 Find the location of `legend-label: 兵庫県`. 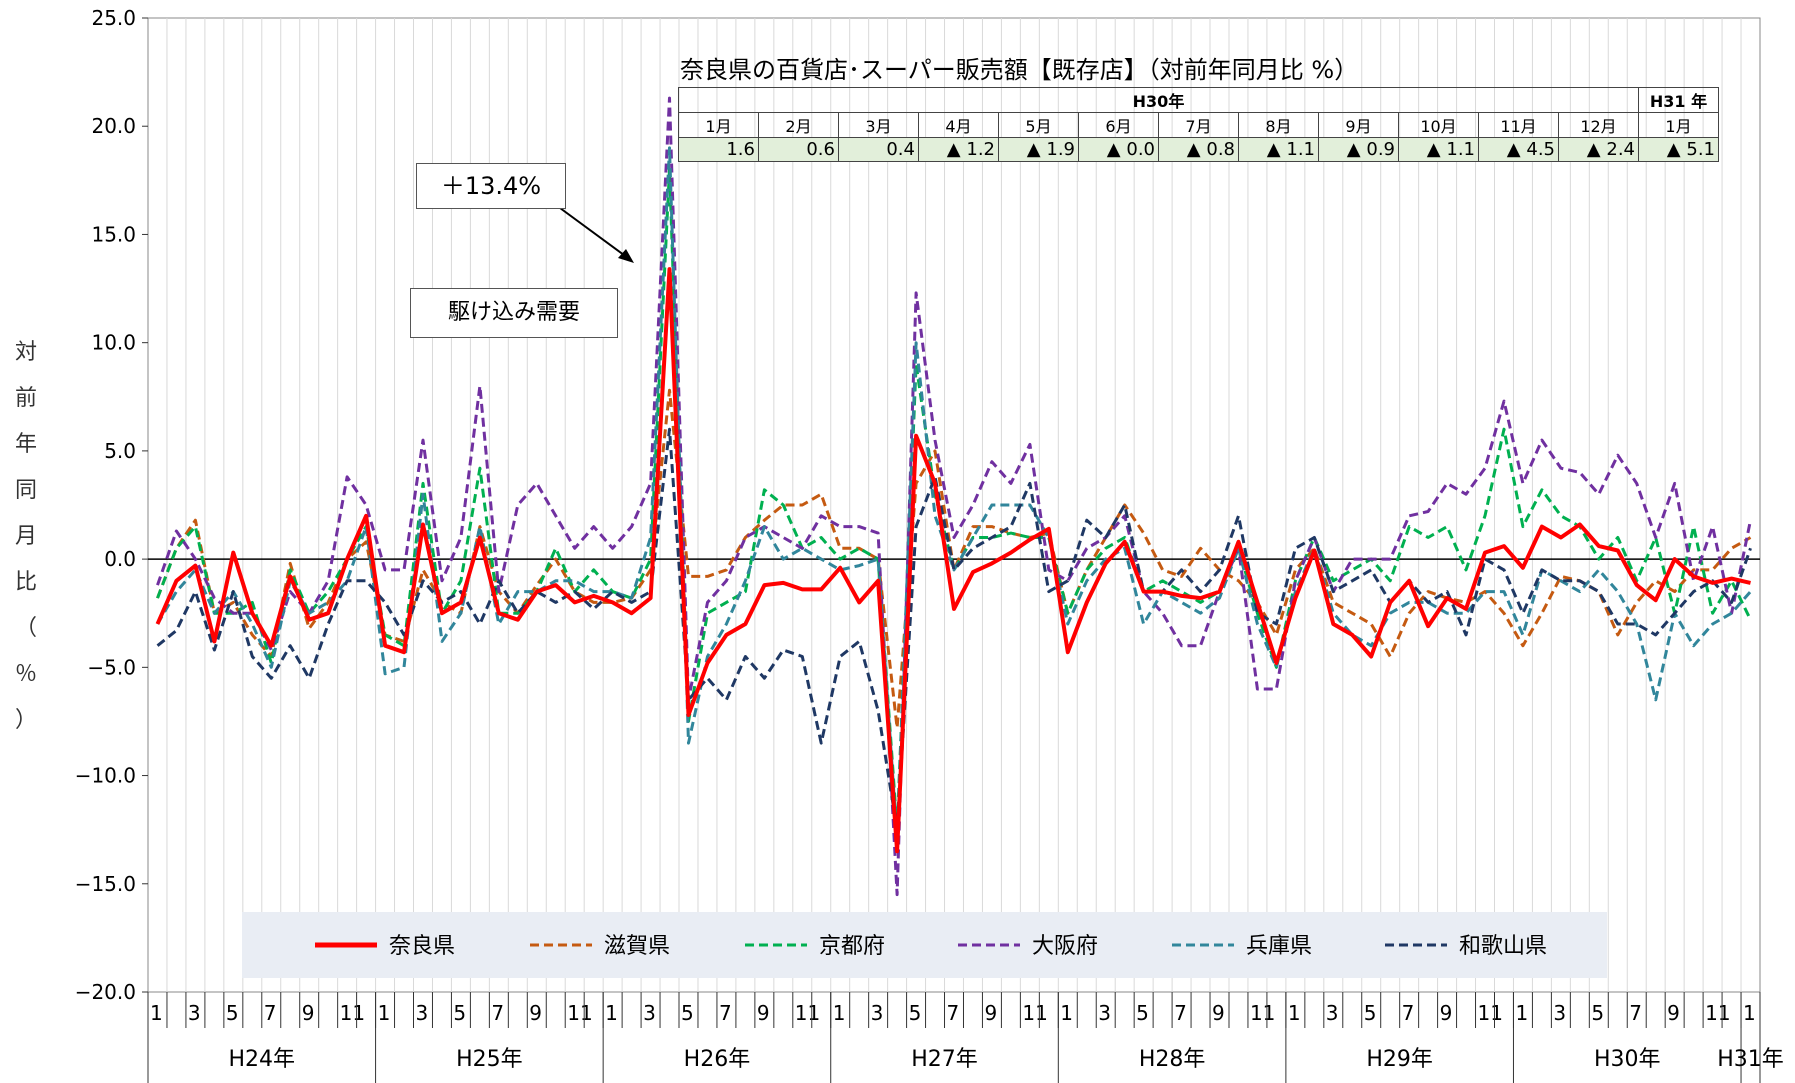

legend-label: 兵庫県 is located at coordinates (1279, 946).